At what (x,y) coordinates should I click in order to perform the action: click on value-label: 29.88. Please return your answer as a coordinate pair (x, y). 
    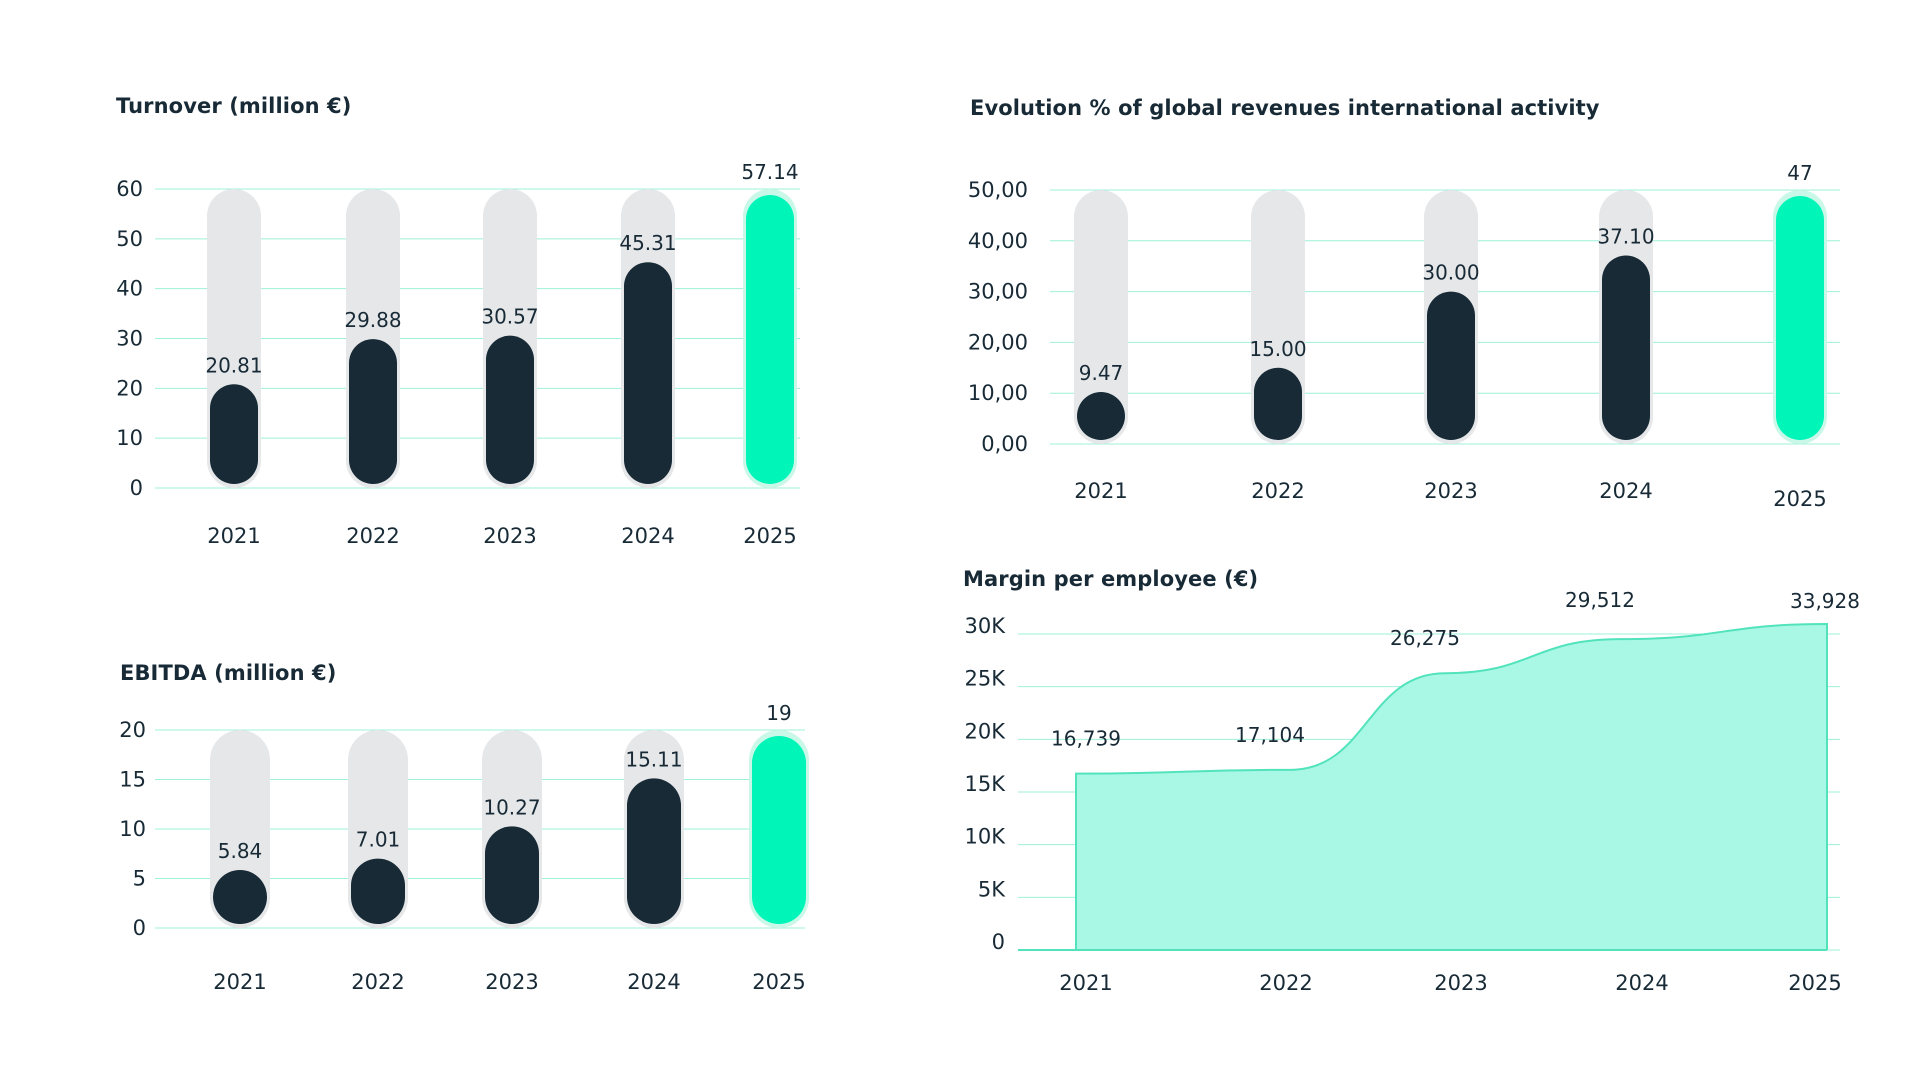
    Looking at the image, I should click on (372, 320).